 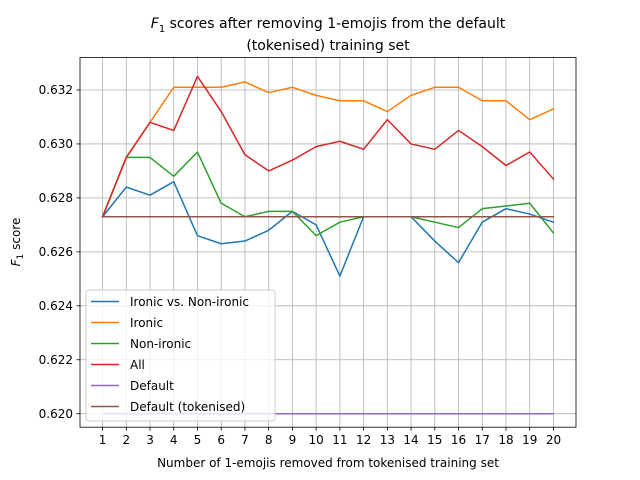 I want to click on x-axis-ticks: 1 2 3 4 5 6 7 8 9 10 11 12 13 14 15 16 17 18 19 20, so click(x=330, y=437).